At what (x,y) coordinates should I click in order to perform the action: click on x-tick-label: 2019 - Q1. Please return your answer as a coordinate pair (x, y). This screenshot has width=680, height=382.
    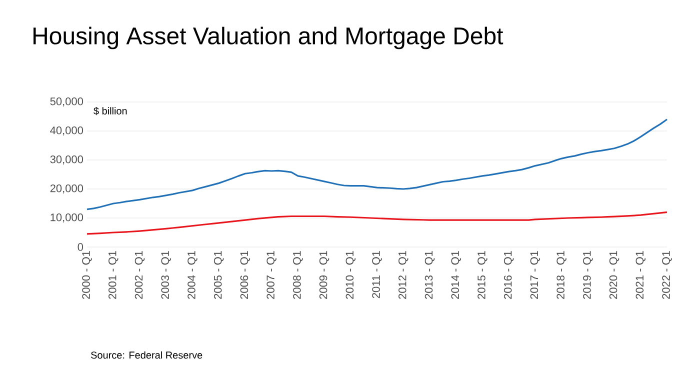
    Looking at the image, I should click on (588, 275).